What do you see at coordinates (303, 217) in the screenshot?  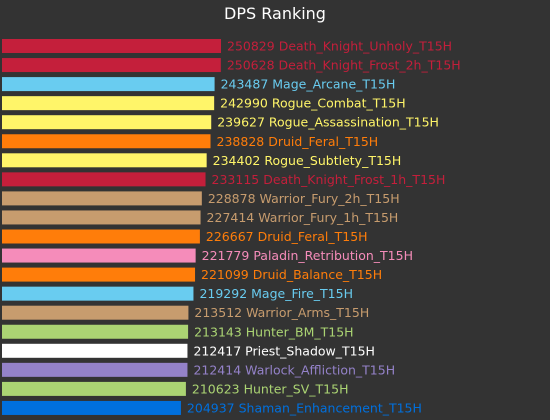 I see `bar-label-10: 227414 Warrior_Fury_1h_T15H` at bounding box center [303, 217].